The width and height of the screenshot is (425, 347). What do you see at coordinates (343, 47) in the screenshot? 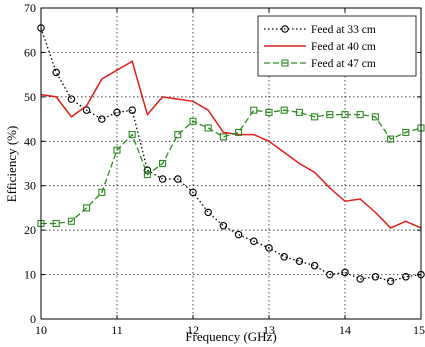
I see `legend-label: Feed at 40 cm` at bounding box center [343, 47].